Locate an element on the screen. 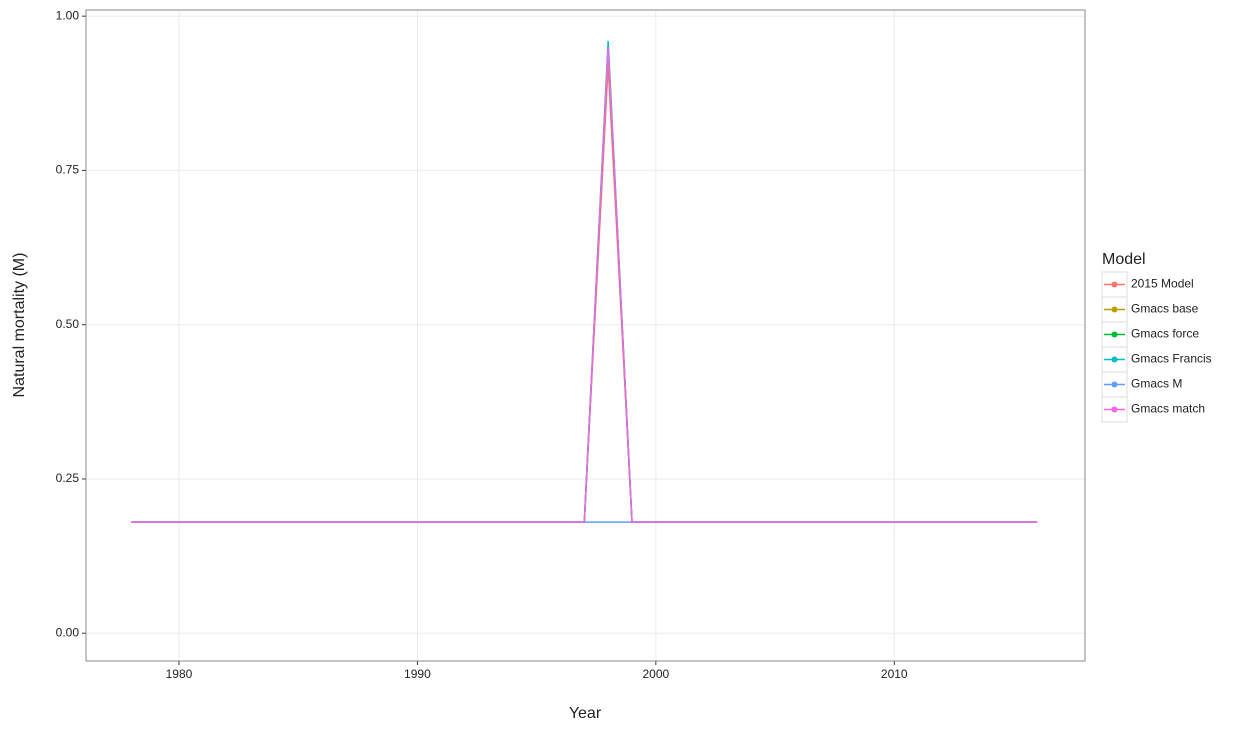 The image size is (1238, 734). legend-label: Gmacs M is located at coordinates (1156, 384).